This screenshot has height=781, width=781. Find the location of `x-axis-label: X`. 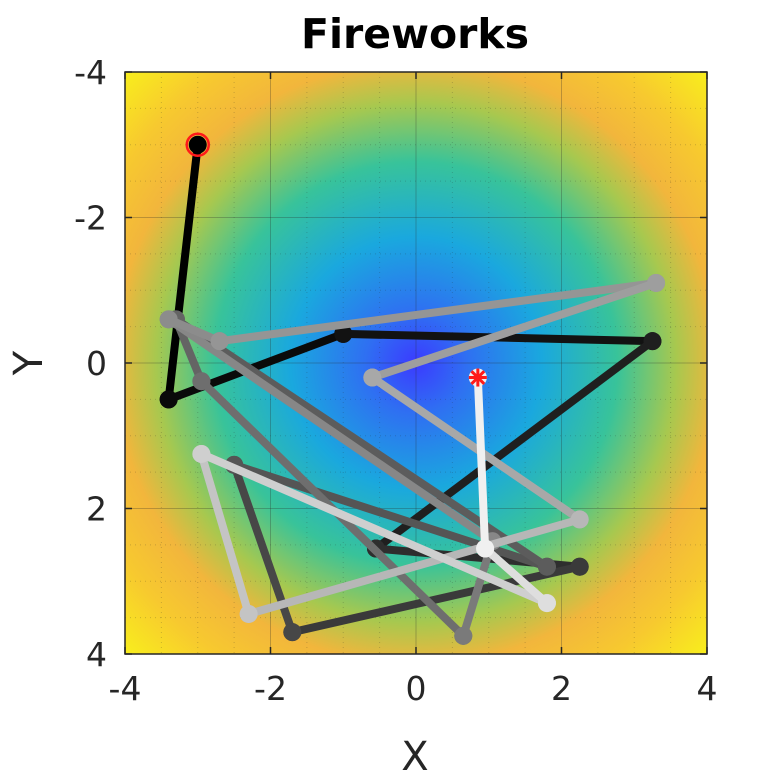

x-axis-label: X is located at coordinates (414, 757).